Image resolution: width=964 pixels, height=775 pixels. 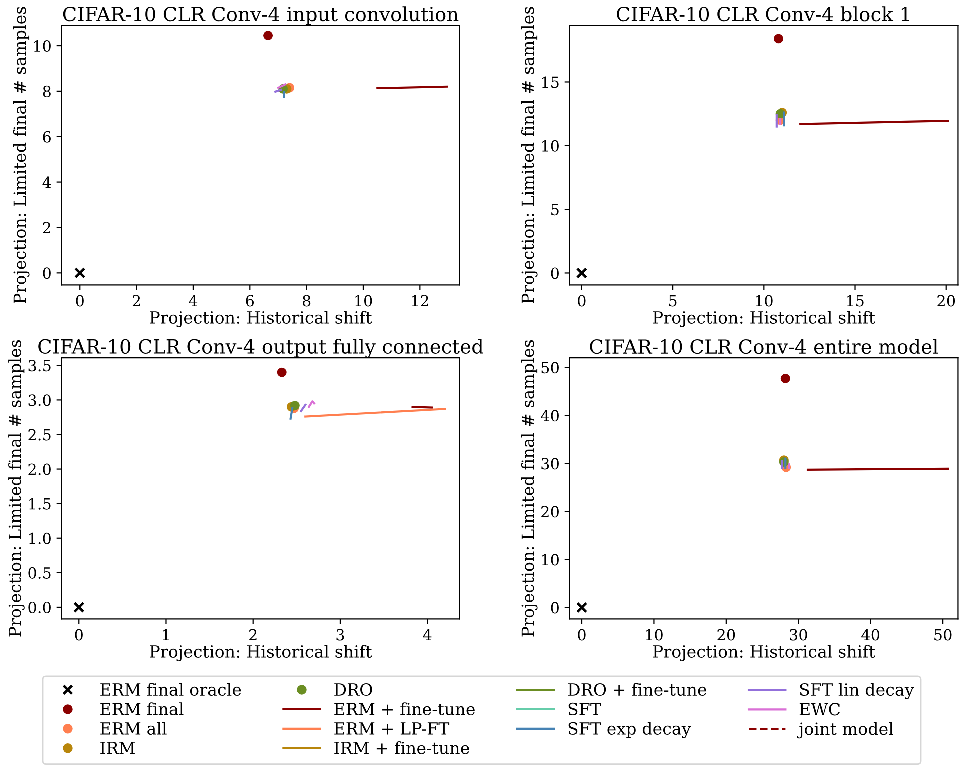 What do you see at coordinates (118, 748) in the screenshot?
I see `legend-label: IRM` at bounding box center [118, 748].